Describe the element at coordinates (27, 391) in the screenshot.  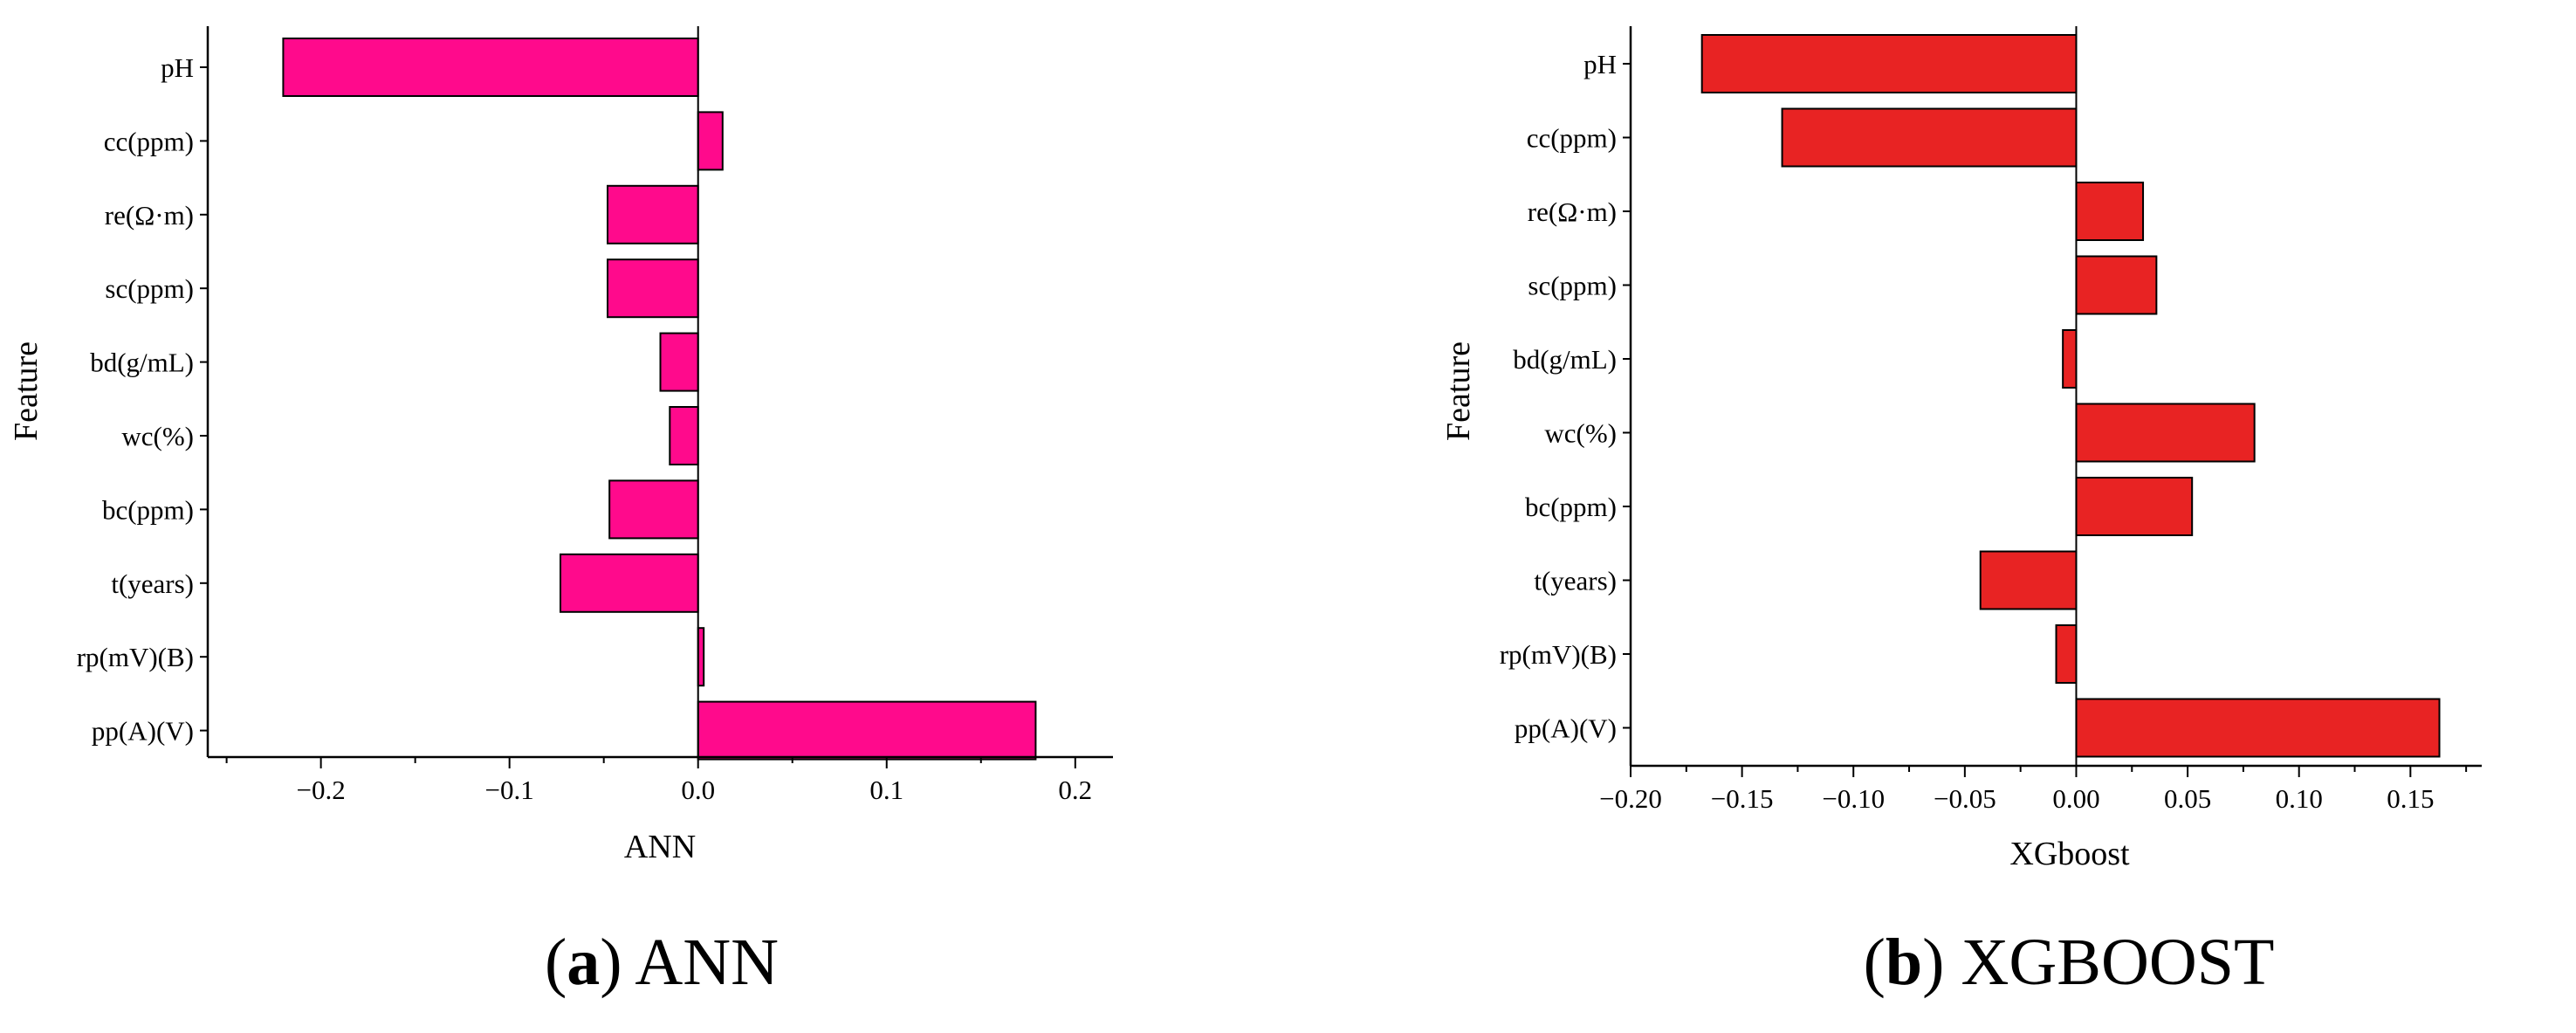
I see `ann-y-axis-title: Feature` at that location.